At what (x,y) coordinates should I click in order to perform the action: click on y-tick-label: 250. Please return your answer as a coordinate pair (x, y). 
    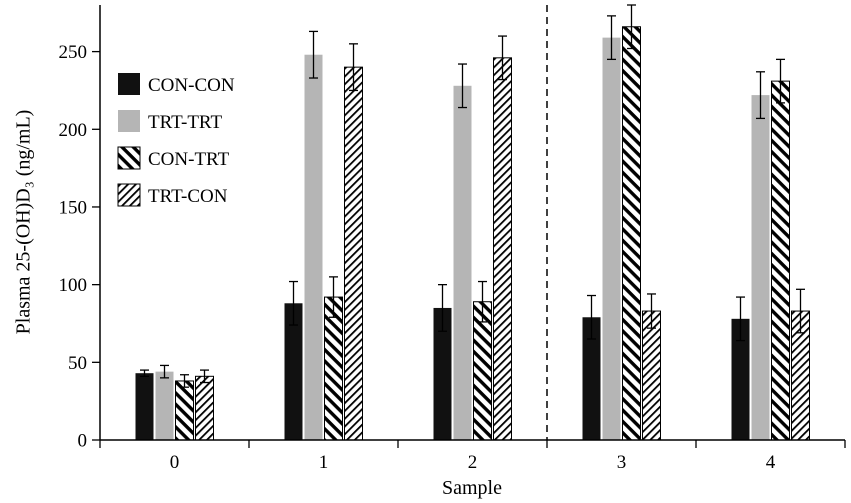
    Looking at the image, I should click on (73, 52).